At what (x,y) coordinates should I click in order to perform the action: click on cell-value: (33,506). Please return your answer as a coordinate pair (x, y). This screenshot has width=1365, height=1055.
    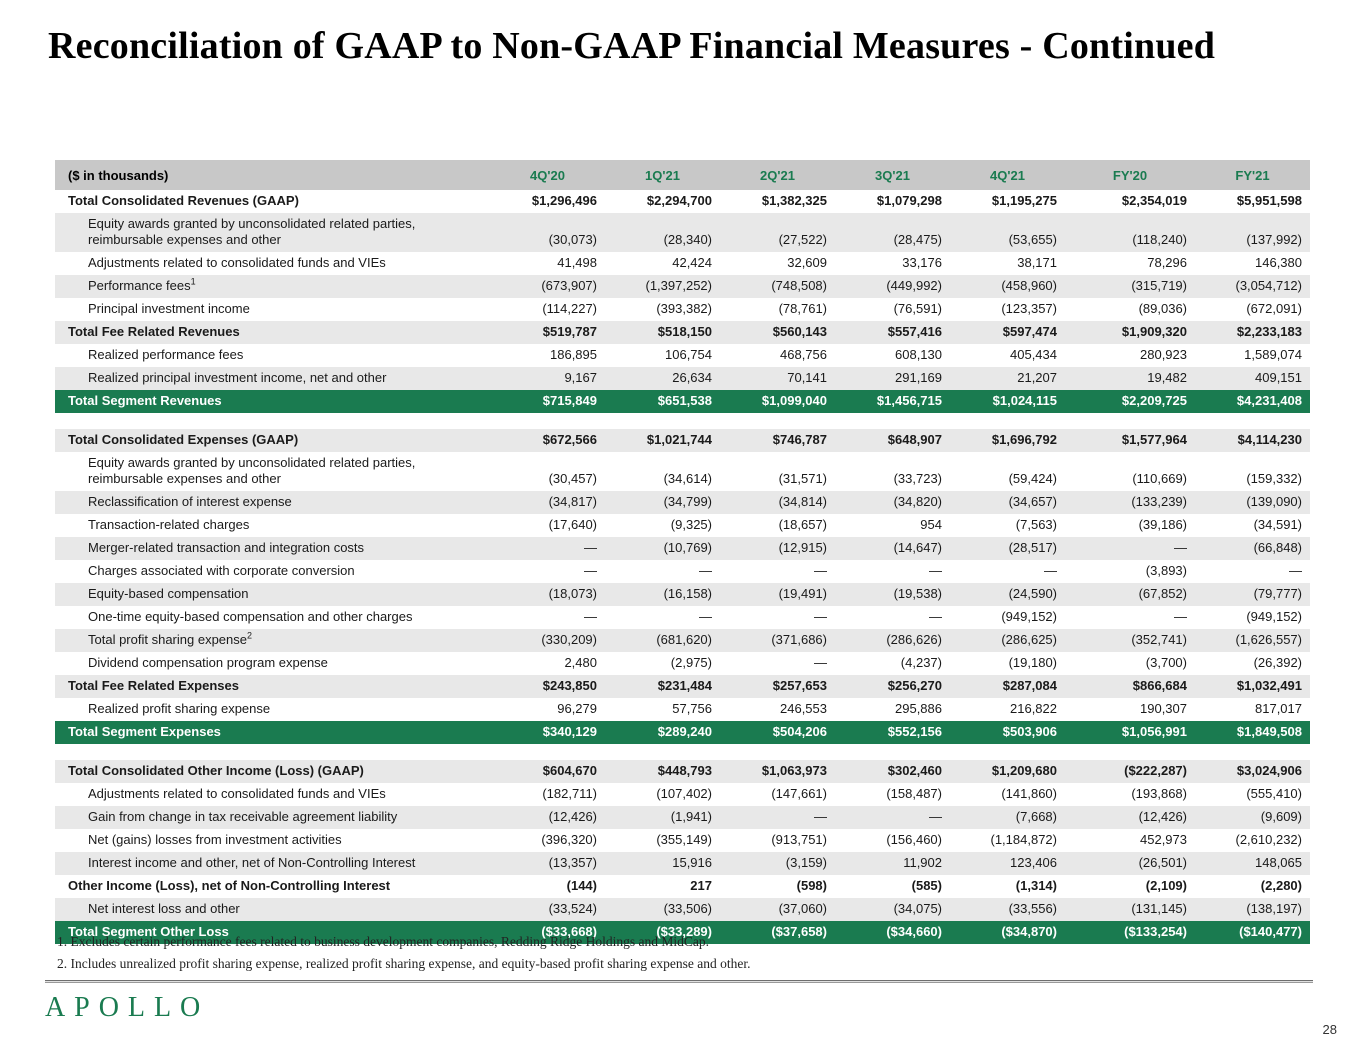
    Looking at the image, I should click on (687, 908).